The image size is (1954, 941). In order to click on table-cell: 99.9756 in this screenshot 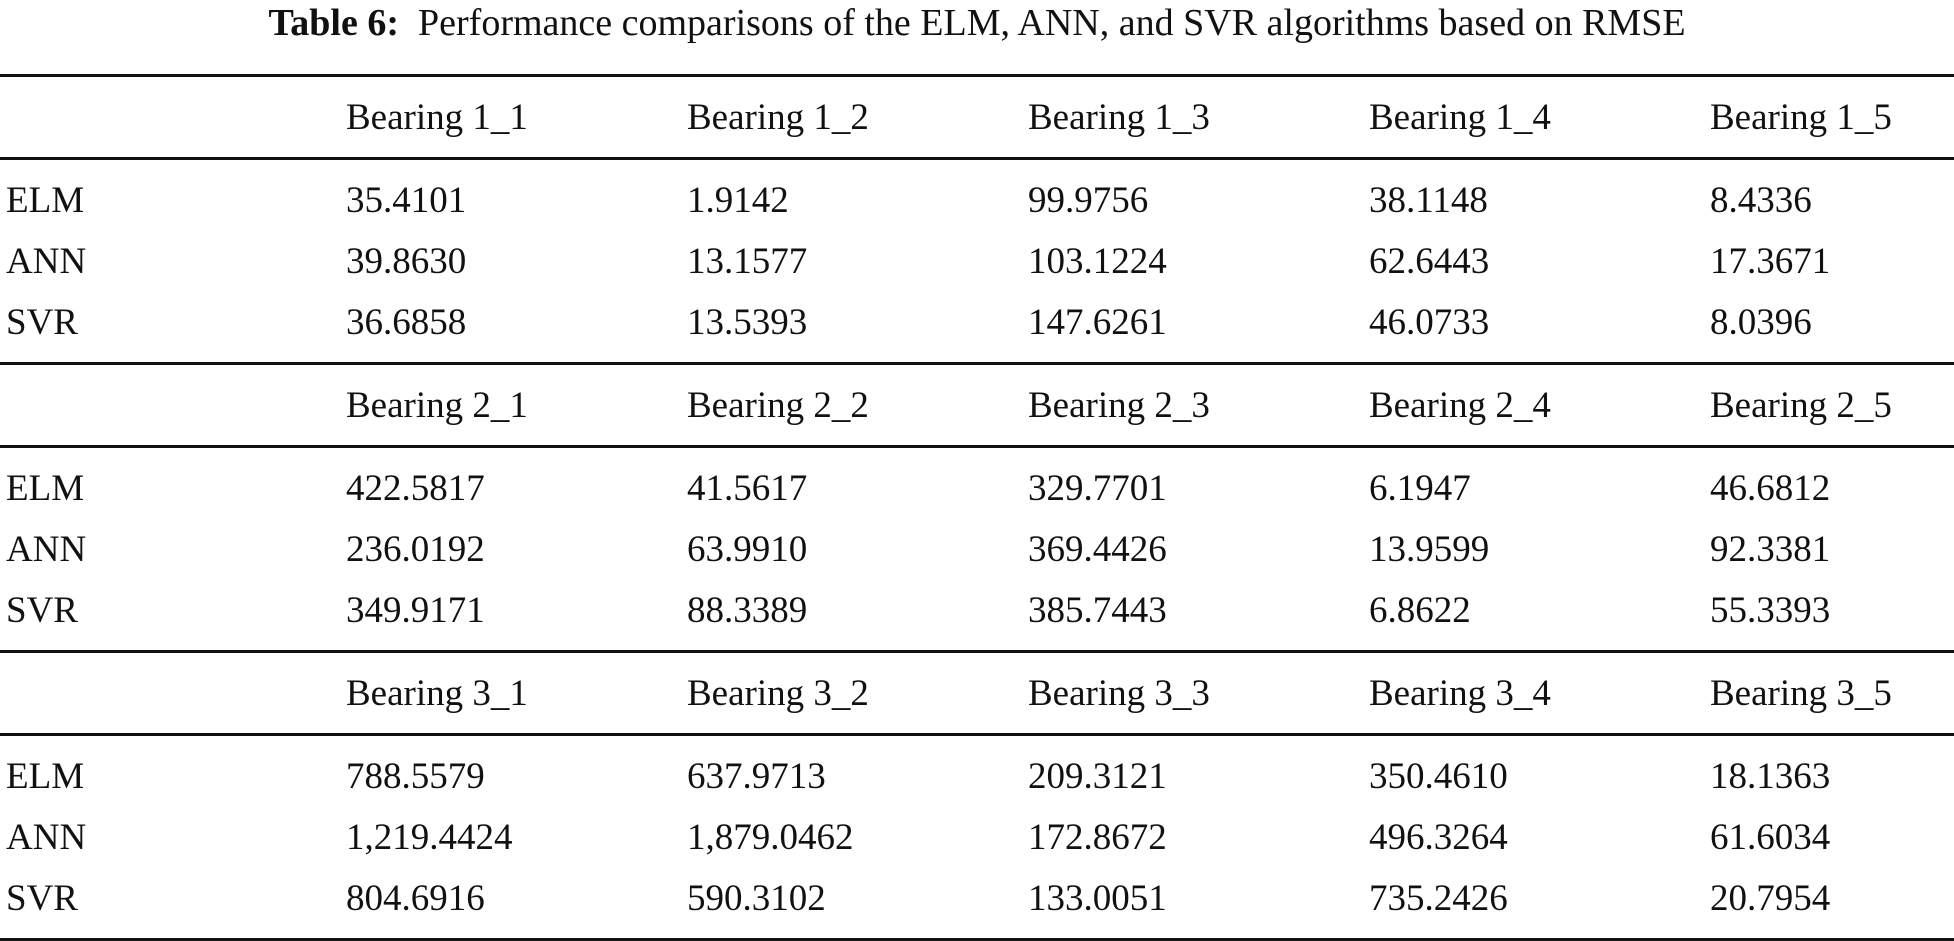, I will do `click(1088, 200)`.